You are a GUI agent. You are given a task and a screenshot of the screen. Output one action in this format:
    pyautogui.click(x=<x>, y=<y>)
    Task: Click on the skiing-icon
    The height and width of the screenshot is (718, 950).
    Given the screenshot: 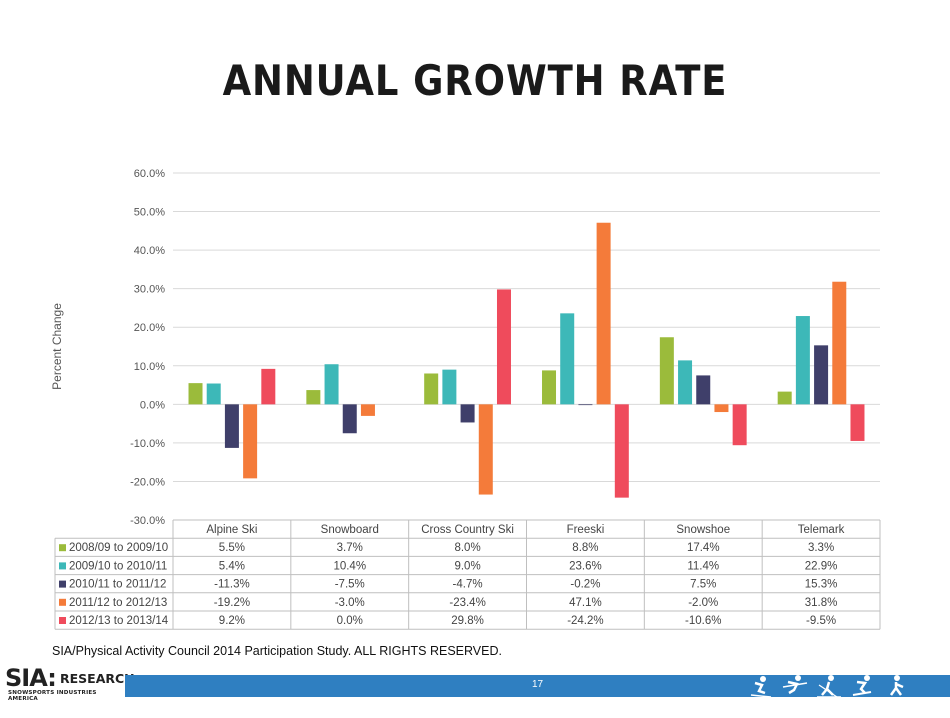 What is the action you would take?
    pyautogui.click(x=761, y=687)
    